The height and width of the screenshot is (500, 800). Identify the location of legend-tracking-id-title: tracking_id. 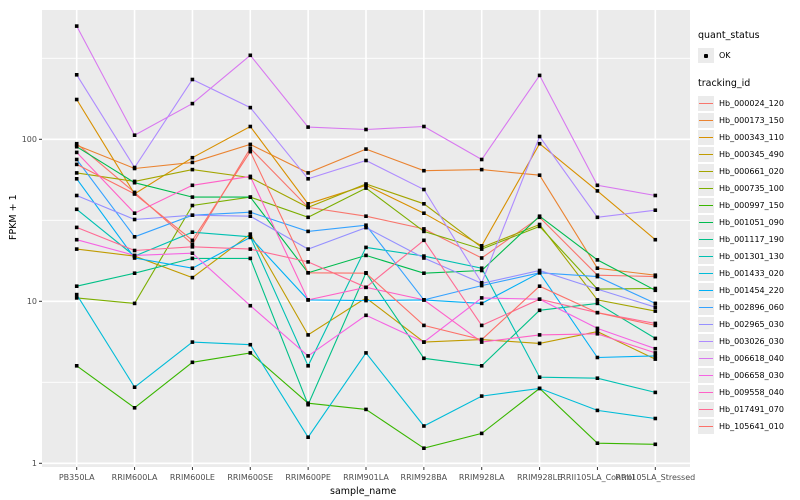
(724, 83).